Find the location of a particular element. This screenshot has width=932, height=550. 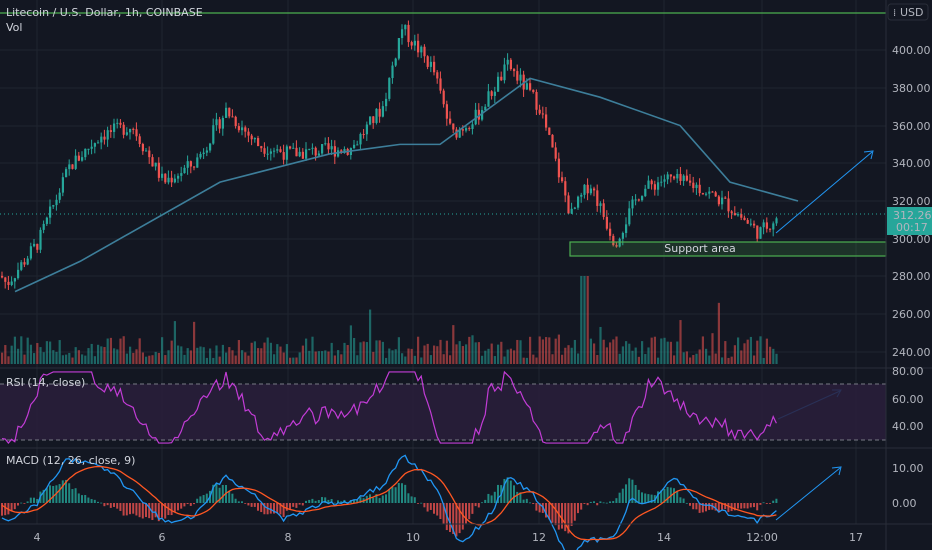

price-tick: 260.00 is located at coordinates (911, 314).